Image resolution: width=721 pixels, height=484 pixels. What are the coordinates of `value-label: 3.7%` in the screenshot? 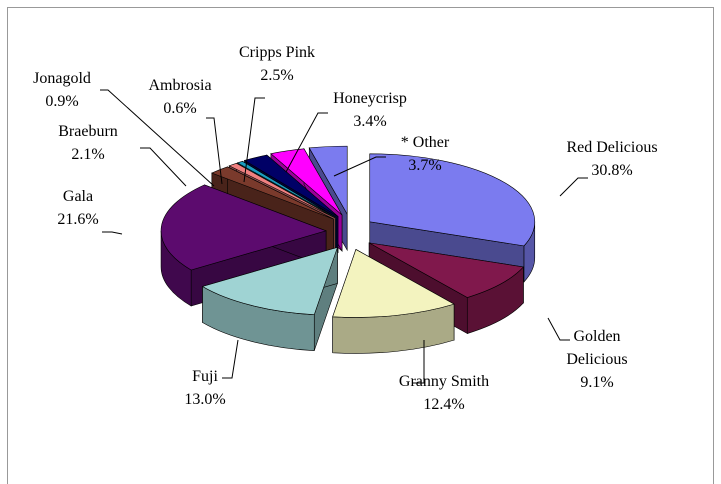 It's located at (425, 165).